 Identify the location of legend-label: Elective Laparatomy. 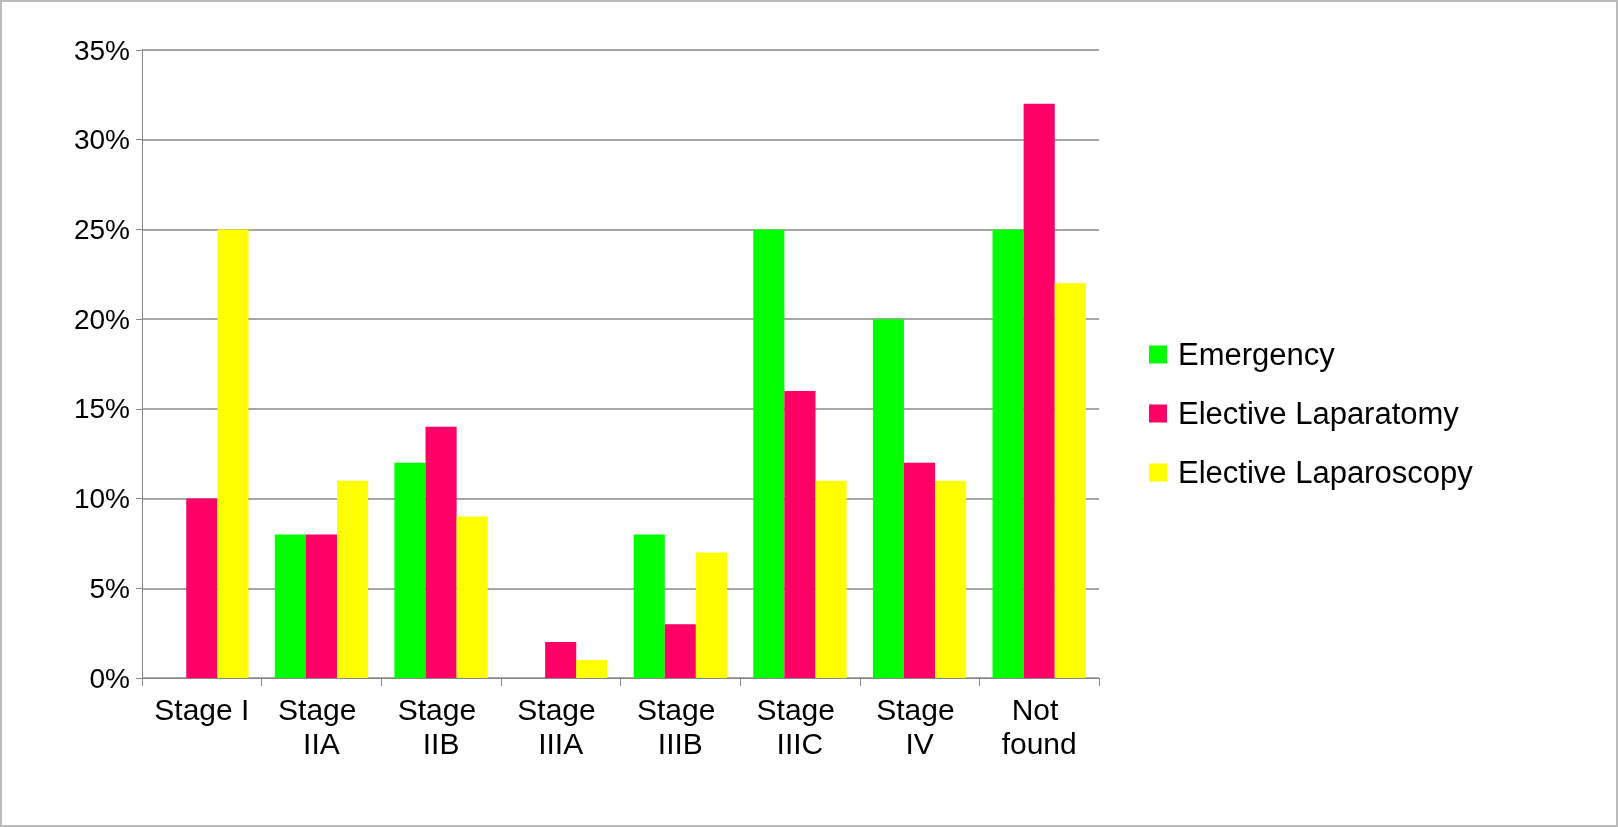
(1319, 413).